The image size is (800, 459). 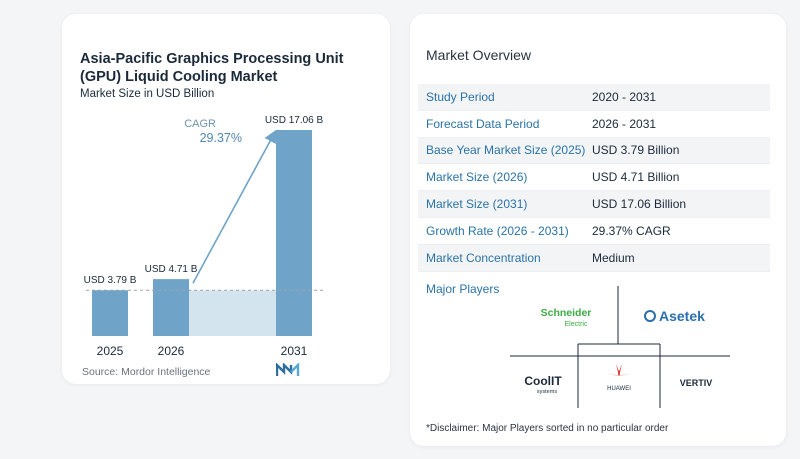 I want to click on svg-text: HUAWEI, so click(x=619, y=389).